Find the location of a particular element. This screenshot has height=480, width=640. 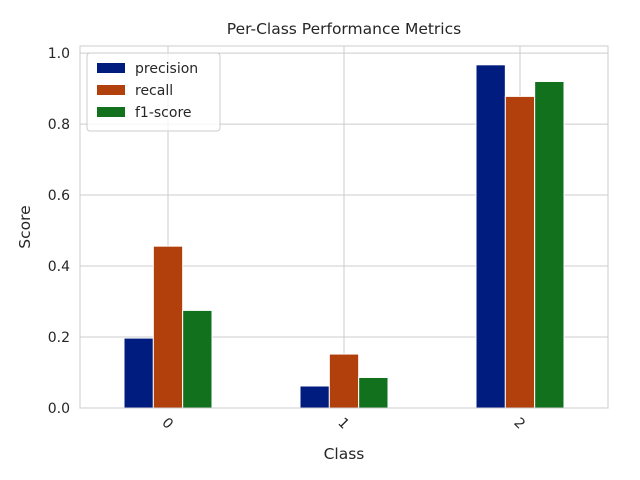

y-tick-label: 0.6 is located at coordinates (59, 196).